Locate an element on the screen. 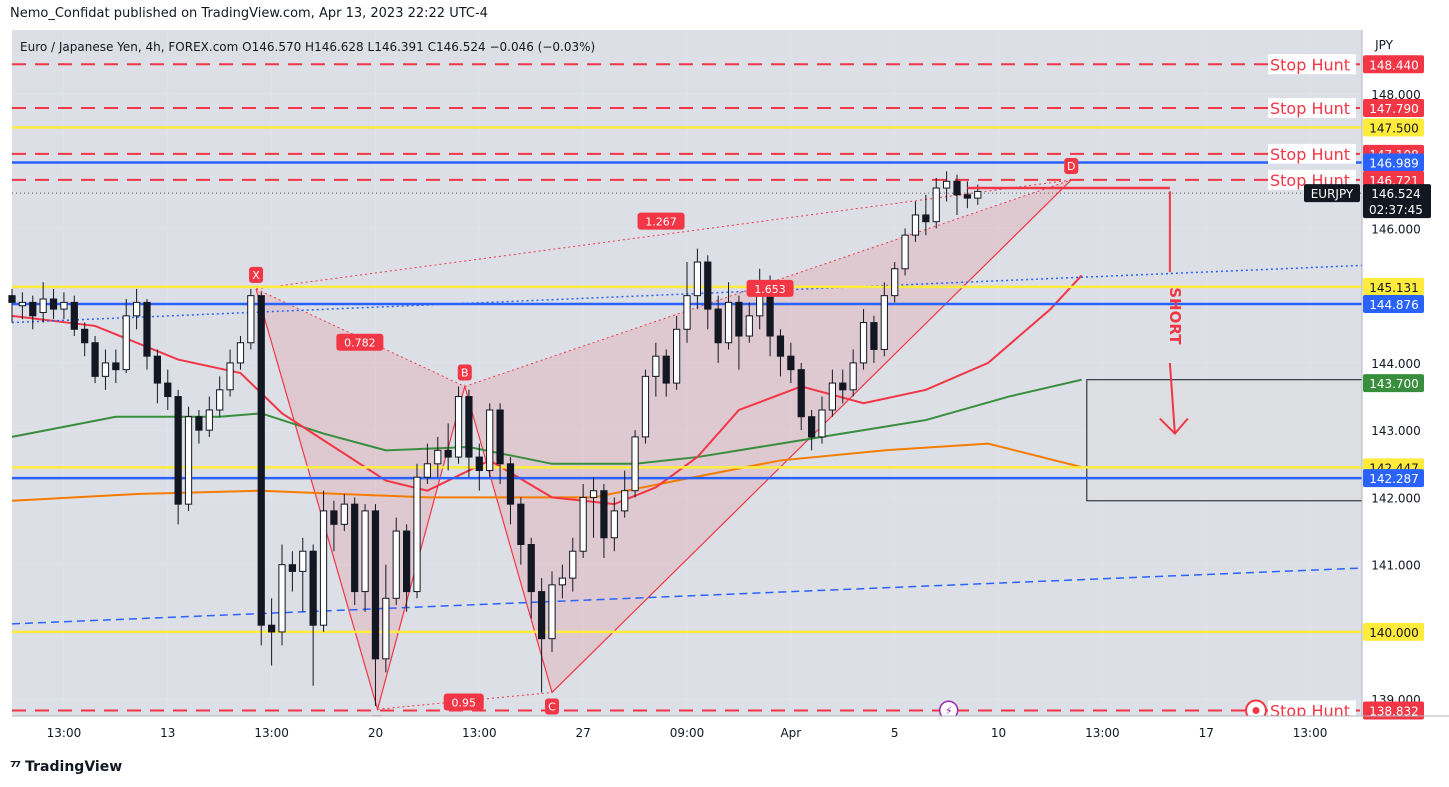 The width and height of the screenshot is (1449, 787). lightning-icon: ⚡ is located at coordinates (949, 710).